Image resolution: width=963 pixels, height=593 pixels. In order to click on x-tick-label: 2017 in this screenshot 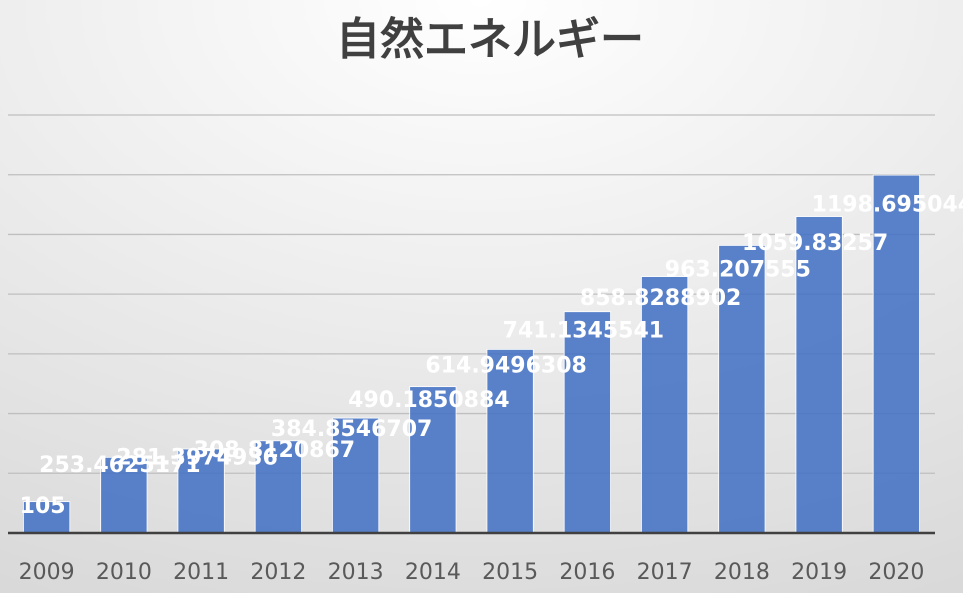, I will do `click(665, 572)`.